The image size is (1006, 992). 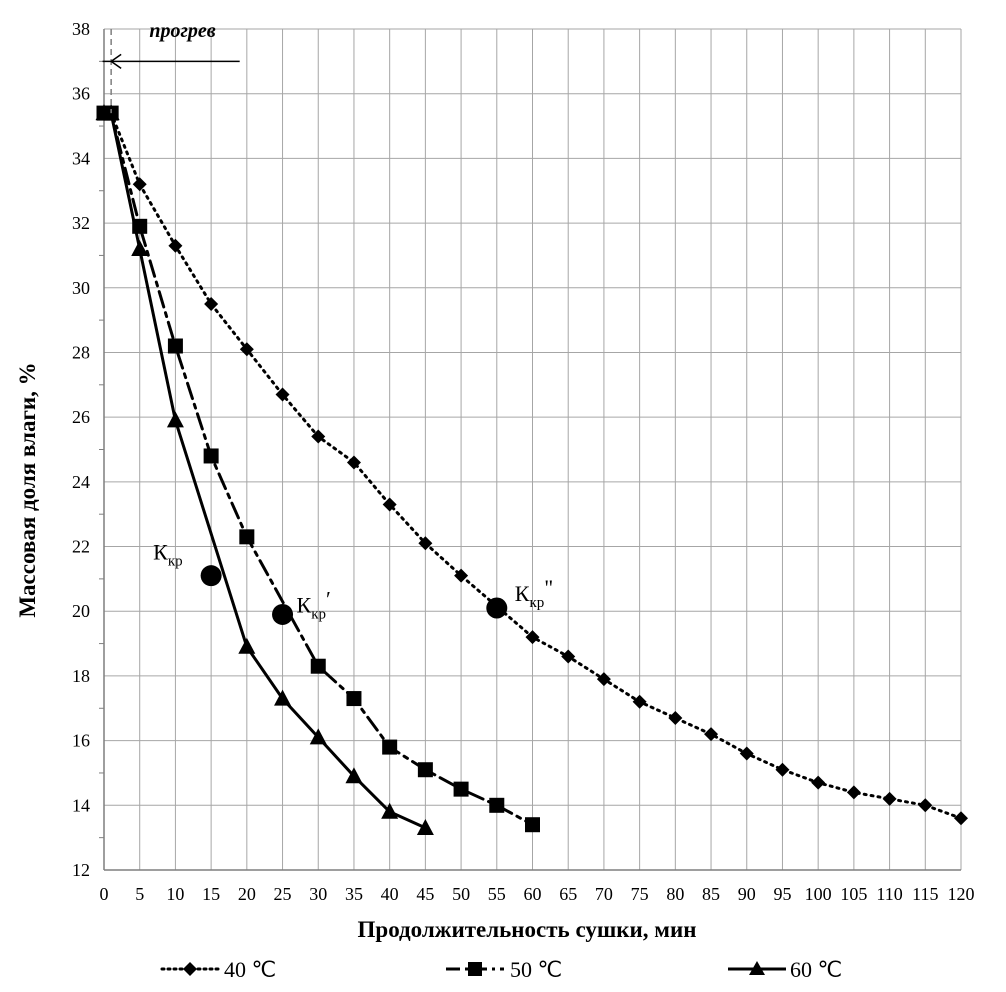 What do you see at coordinates (81, 288) in the screenshot?
I see `y-tick-label-30: 30` at bounding box center [81, 288].